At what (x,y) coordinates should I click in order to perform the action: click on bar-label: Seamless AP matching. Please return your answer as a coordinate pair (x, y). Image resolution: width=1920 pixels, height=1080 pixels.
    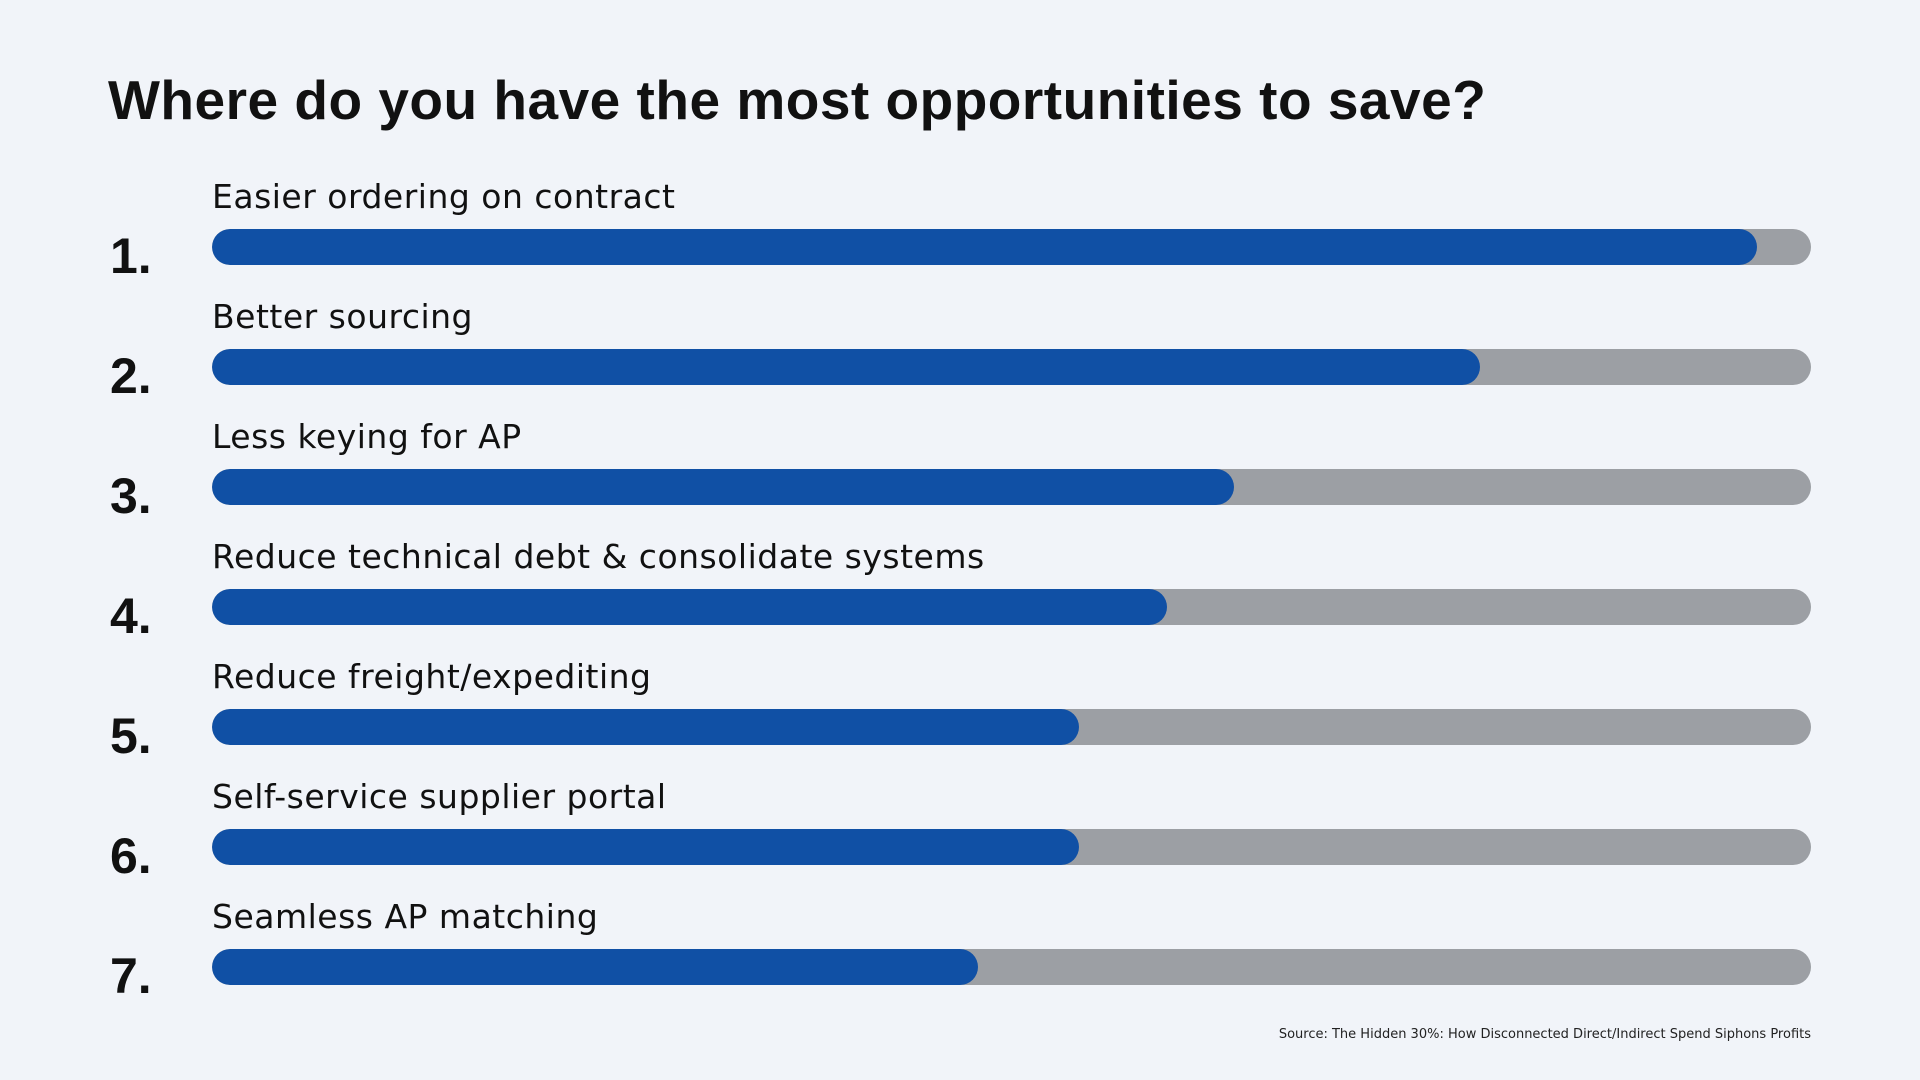
    Looking at the image, I should click on (405, 916).